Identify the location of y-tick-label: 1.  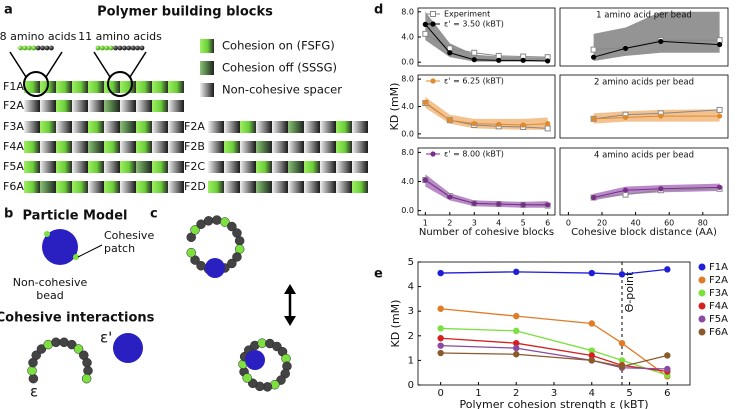
(411, 360).